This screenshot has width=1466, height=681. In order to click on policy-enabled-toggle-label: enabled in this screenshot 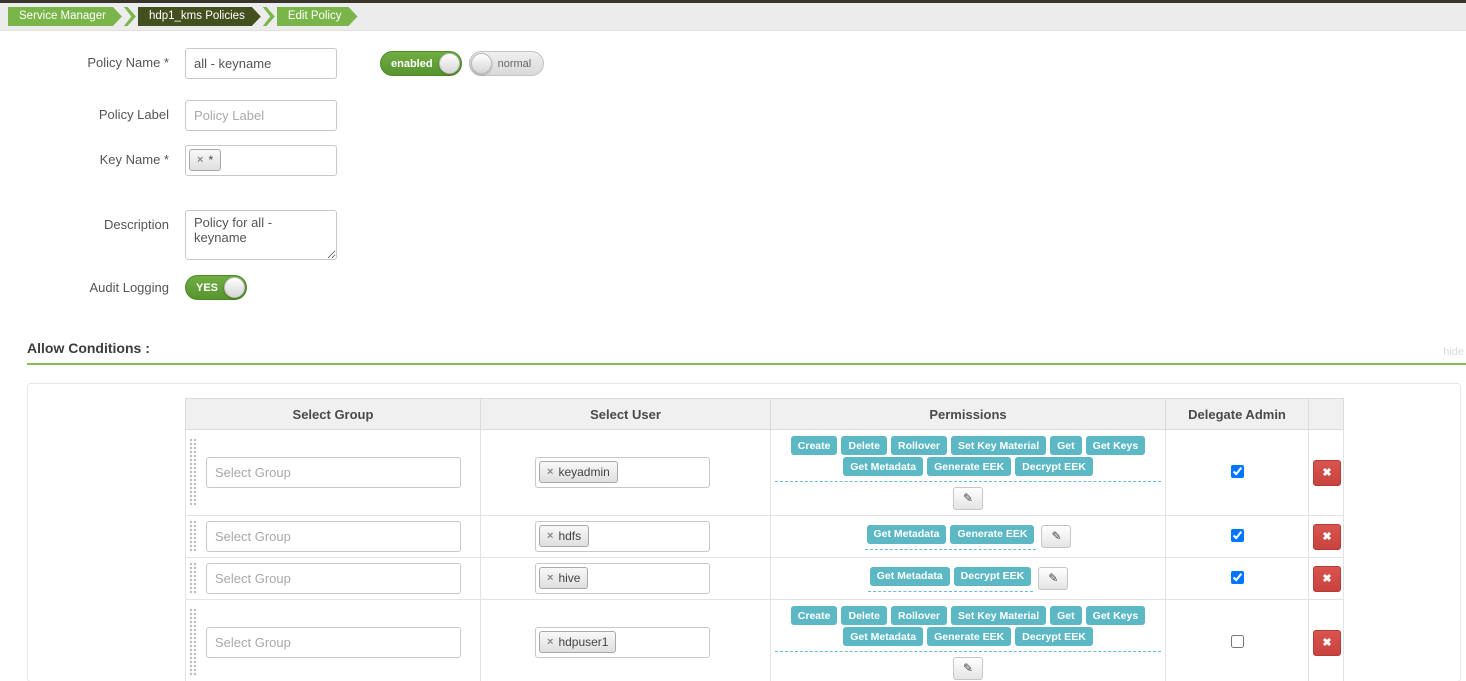, I will do `click(412, 63)`.